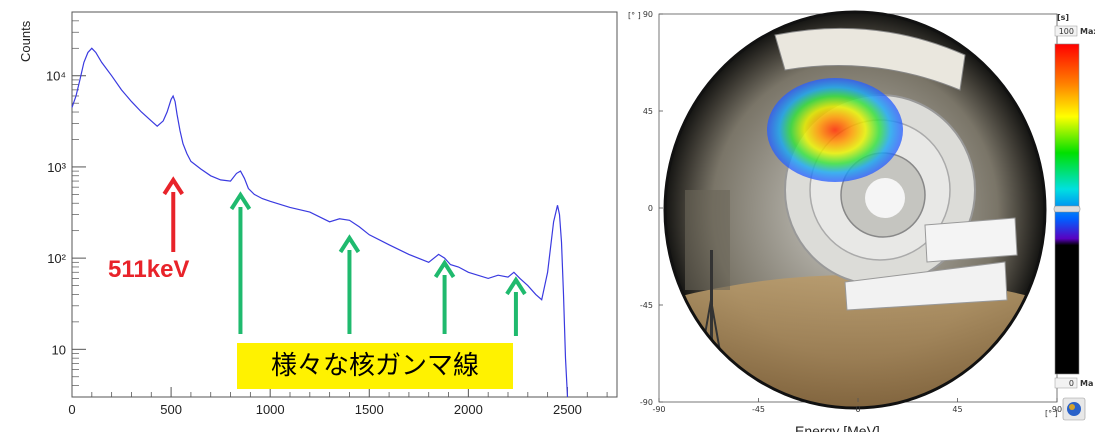  What do you see at coordinates (650, 208) in the screenshot?
I see `heatmap-y-tick-label: 0` at bounding box center [650, 208].